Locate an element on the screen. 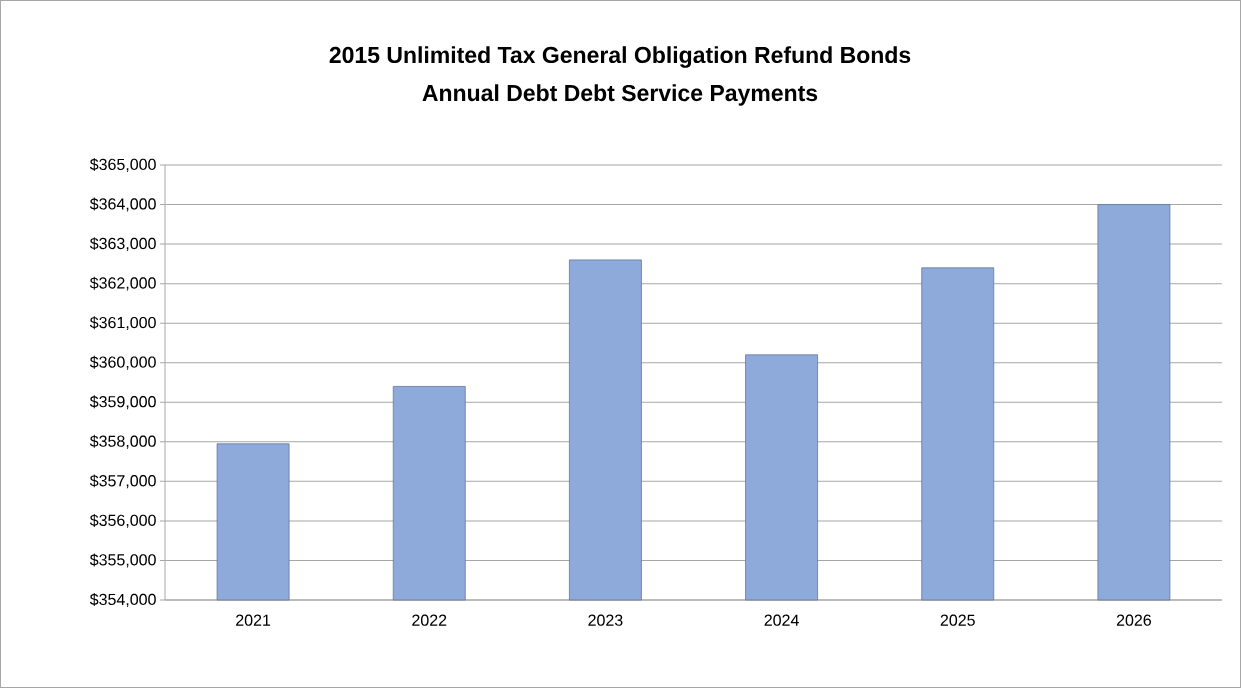  y-tick-label: $360,000 is located at coordinates (122, 362).